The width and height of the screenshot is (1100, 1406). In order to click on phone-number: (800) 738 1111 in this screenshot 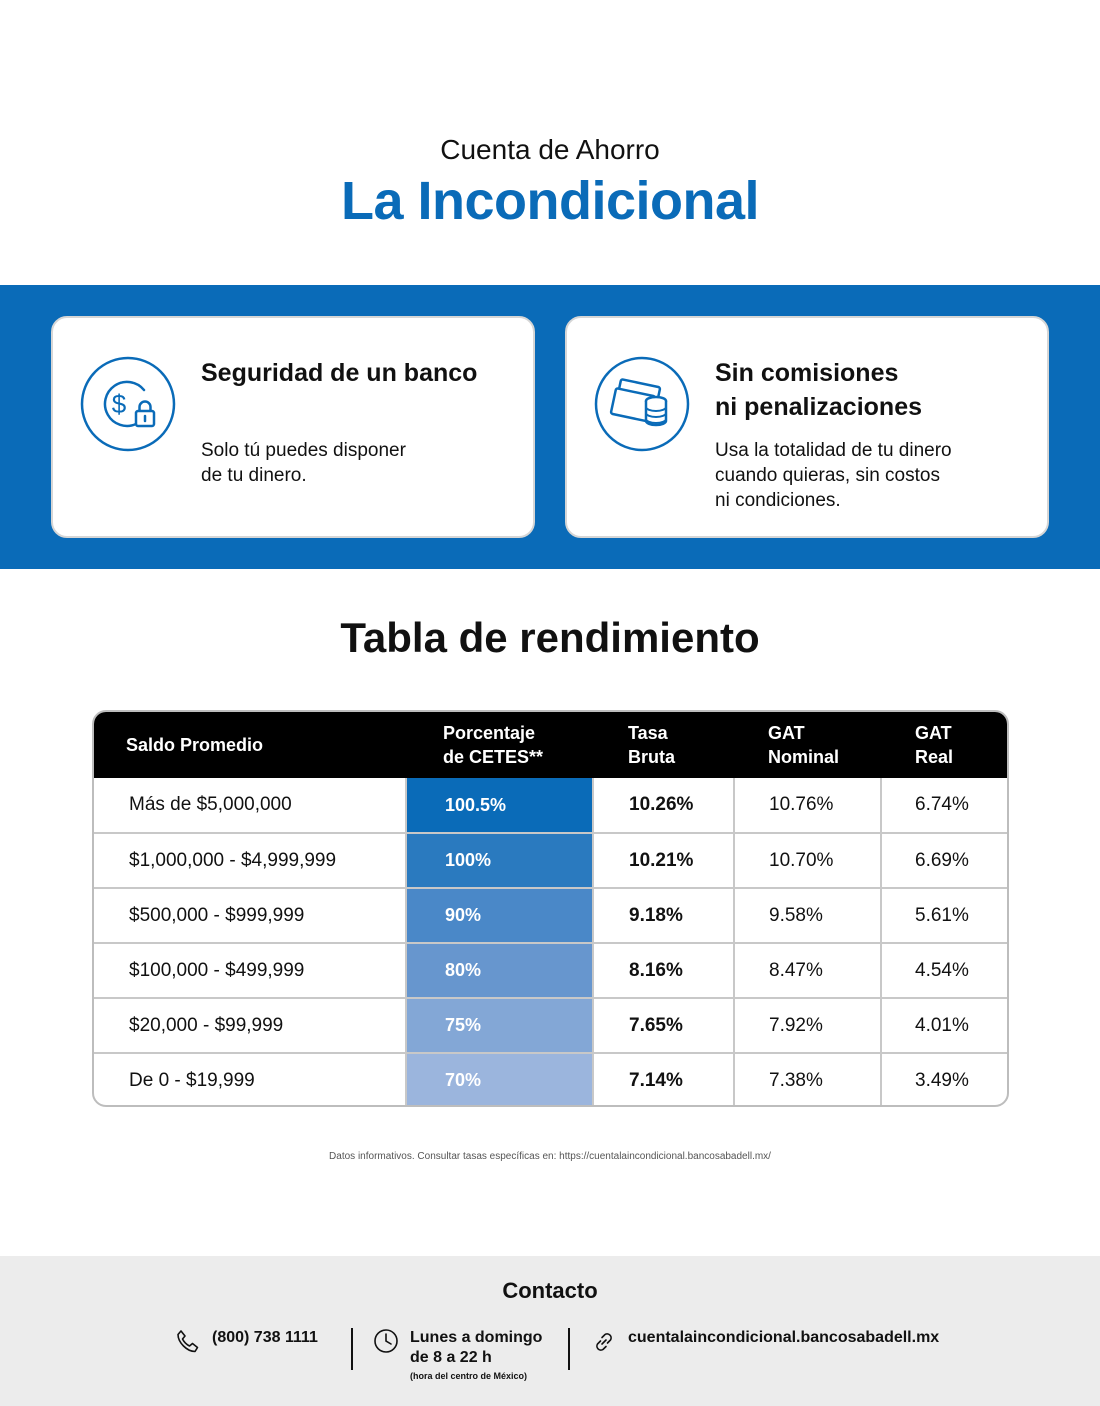, I will do `click(265, 1337)`.